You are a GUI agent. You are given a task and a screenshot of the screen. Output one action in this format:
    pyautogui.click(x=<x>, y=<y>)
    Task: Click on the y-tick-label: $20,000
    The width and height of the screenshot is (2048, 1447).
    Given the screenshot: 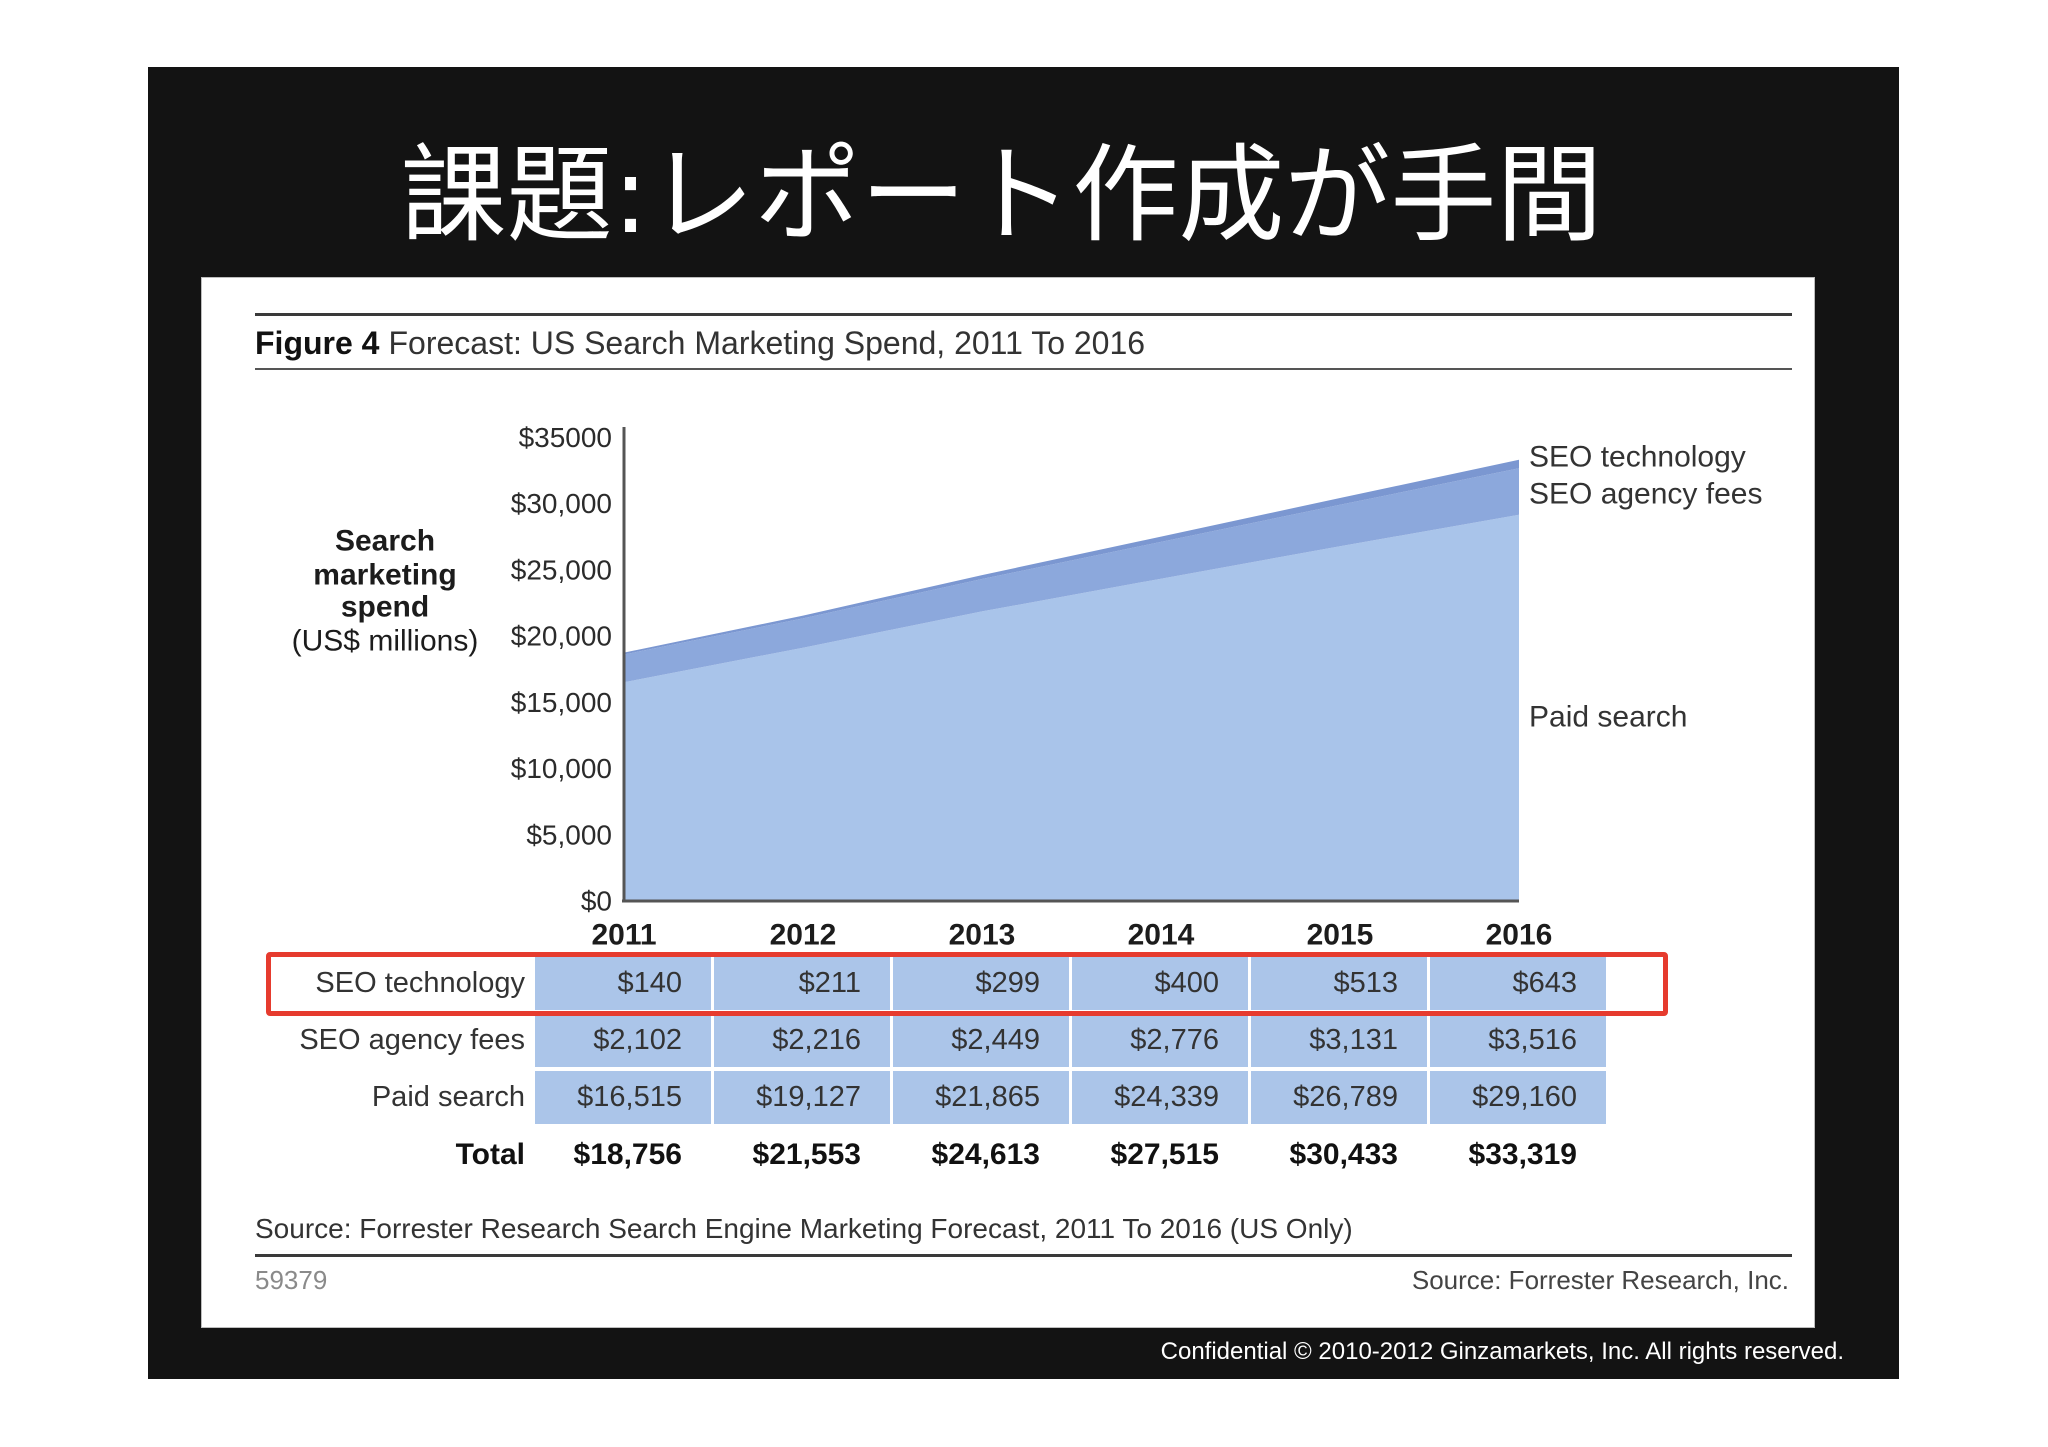 What is the action you would take?
    pyautogui.click(x=561, y=636)
    